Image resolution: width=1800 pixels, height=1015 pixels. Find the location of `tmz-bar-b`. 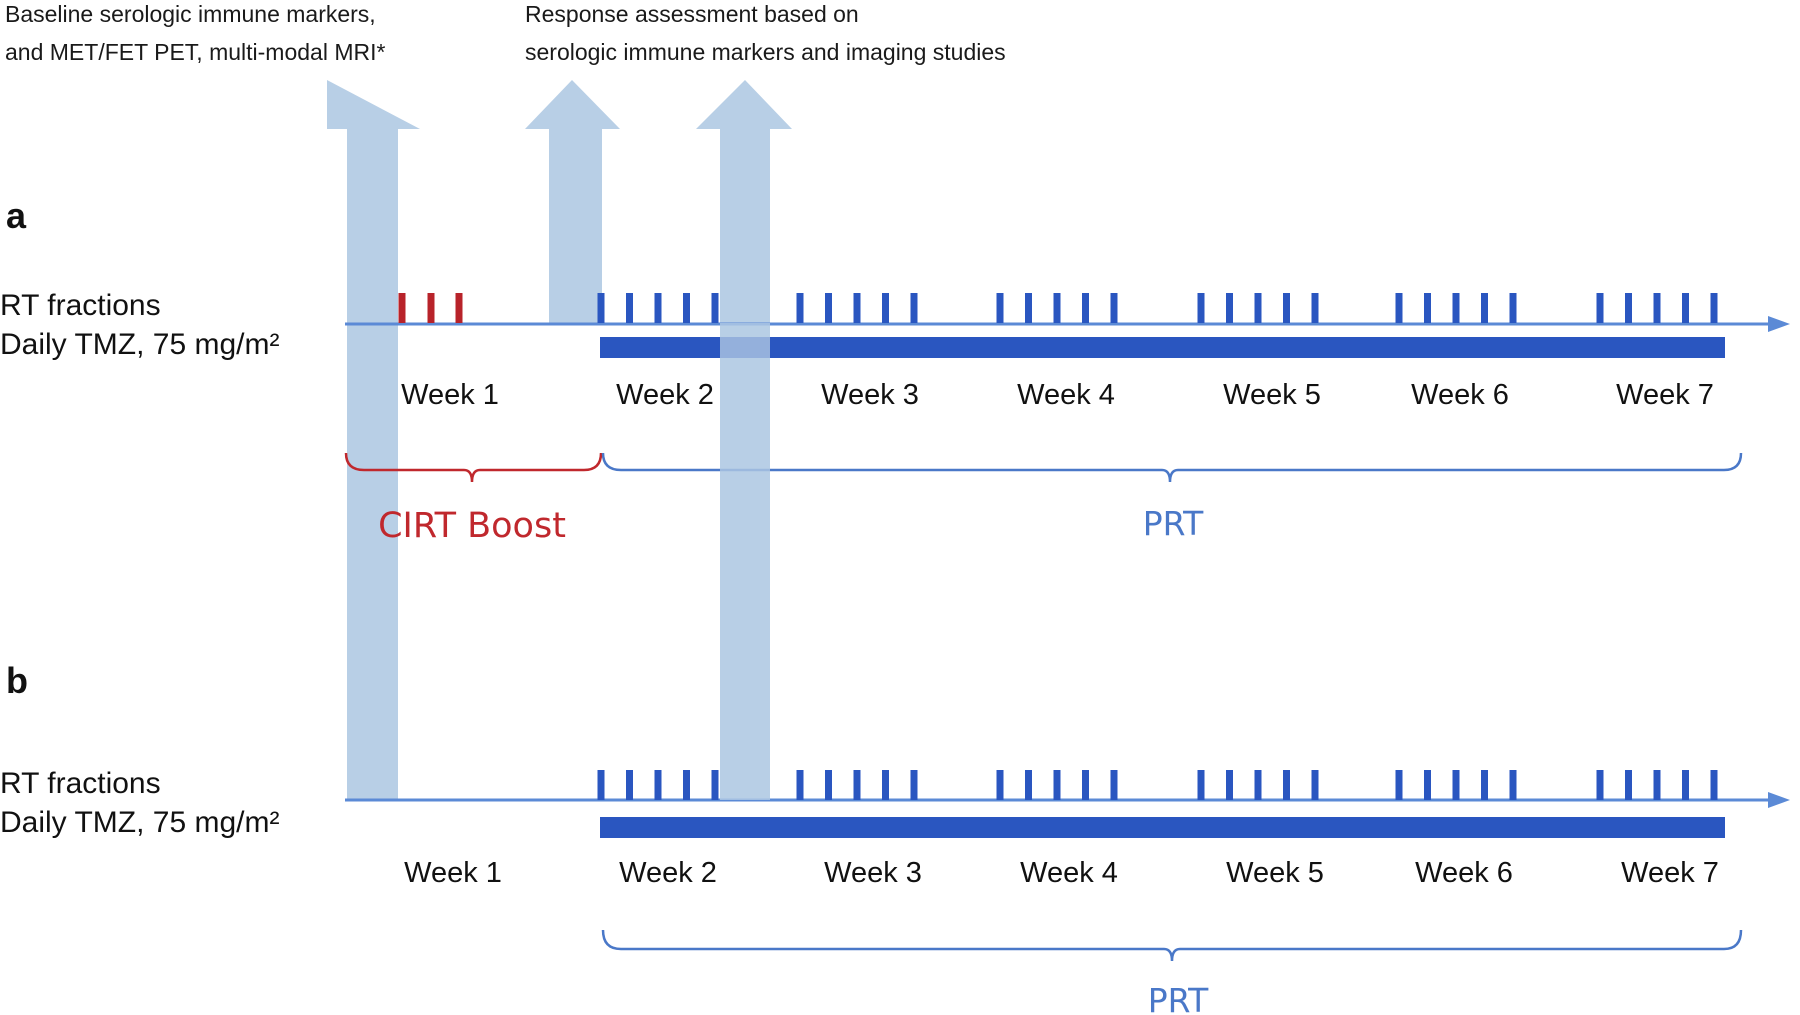

tmz-bar-b is located at coordinates (1162, 827).